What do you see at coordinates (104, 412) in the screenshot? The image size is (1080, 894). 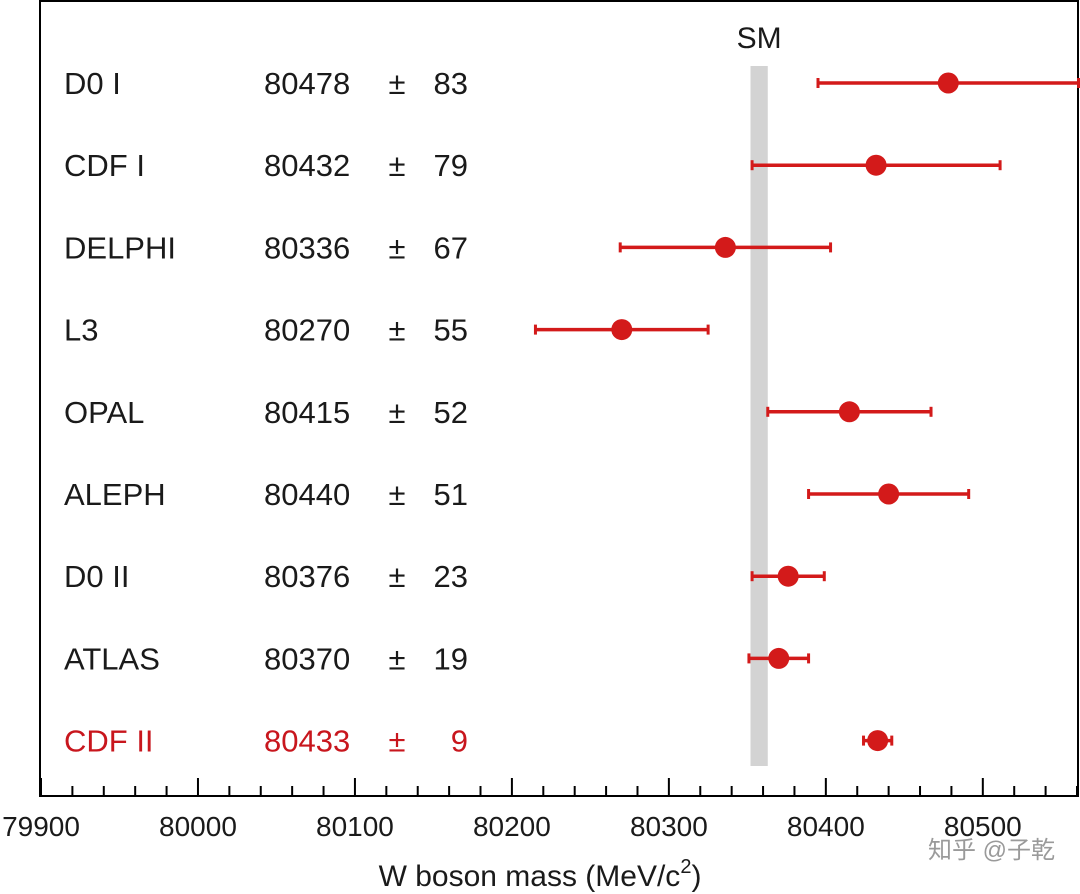 I see `experiment-name: OPAL` at bounding box center [104, 412].